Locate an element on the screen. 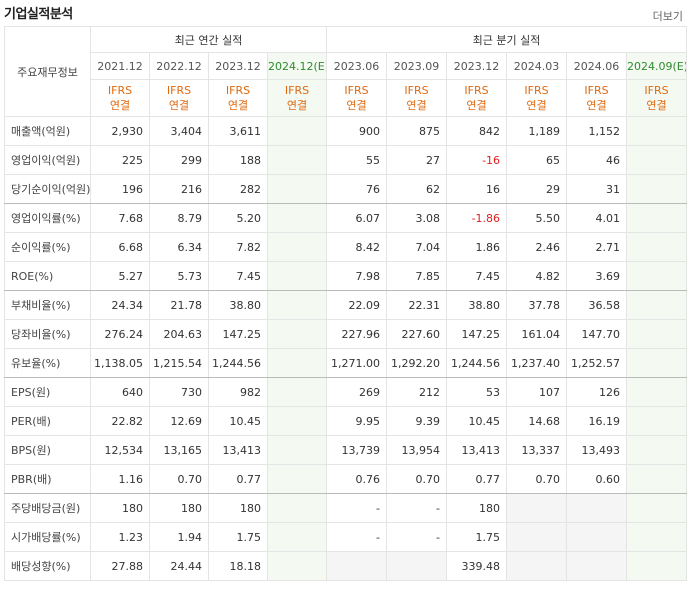  value-cell: 282 is located at coordinates (238, 189).